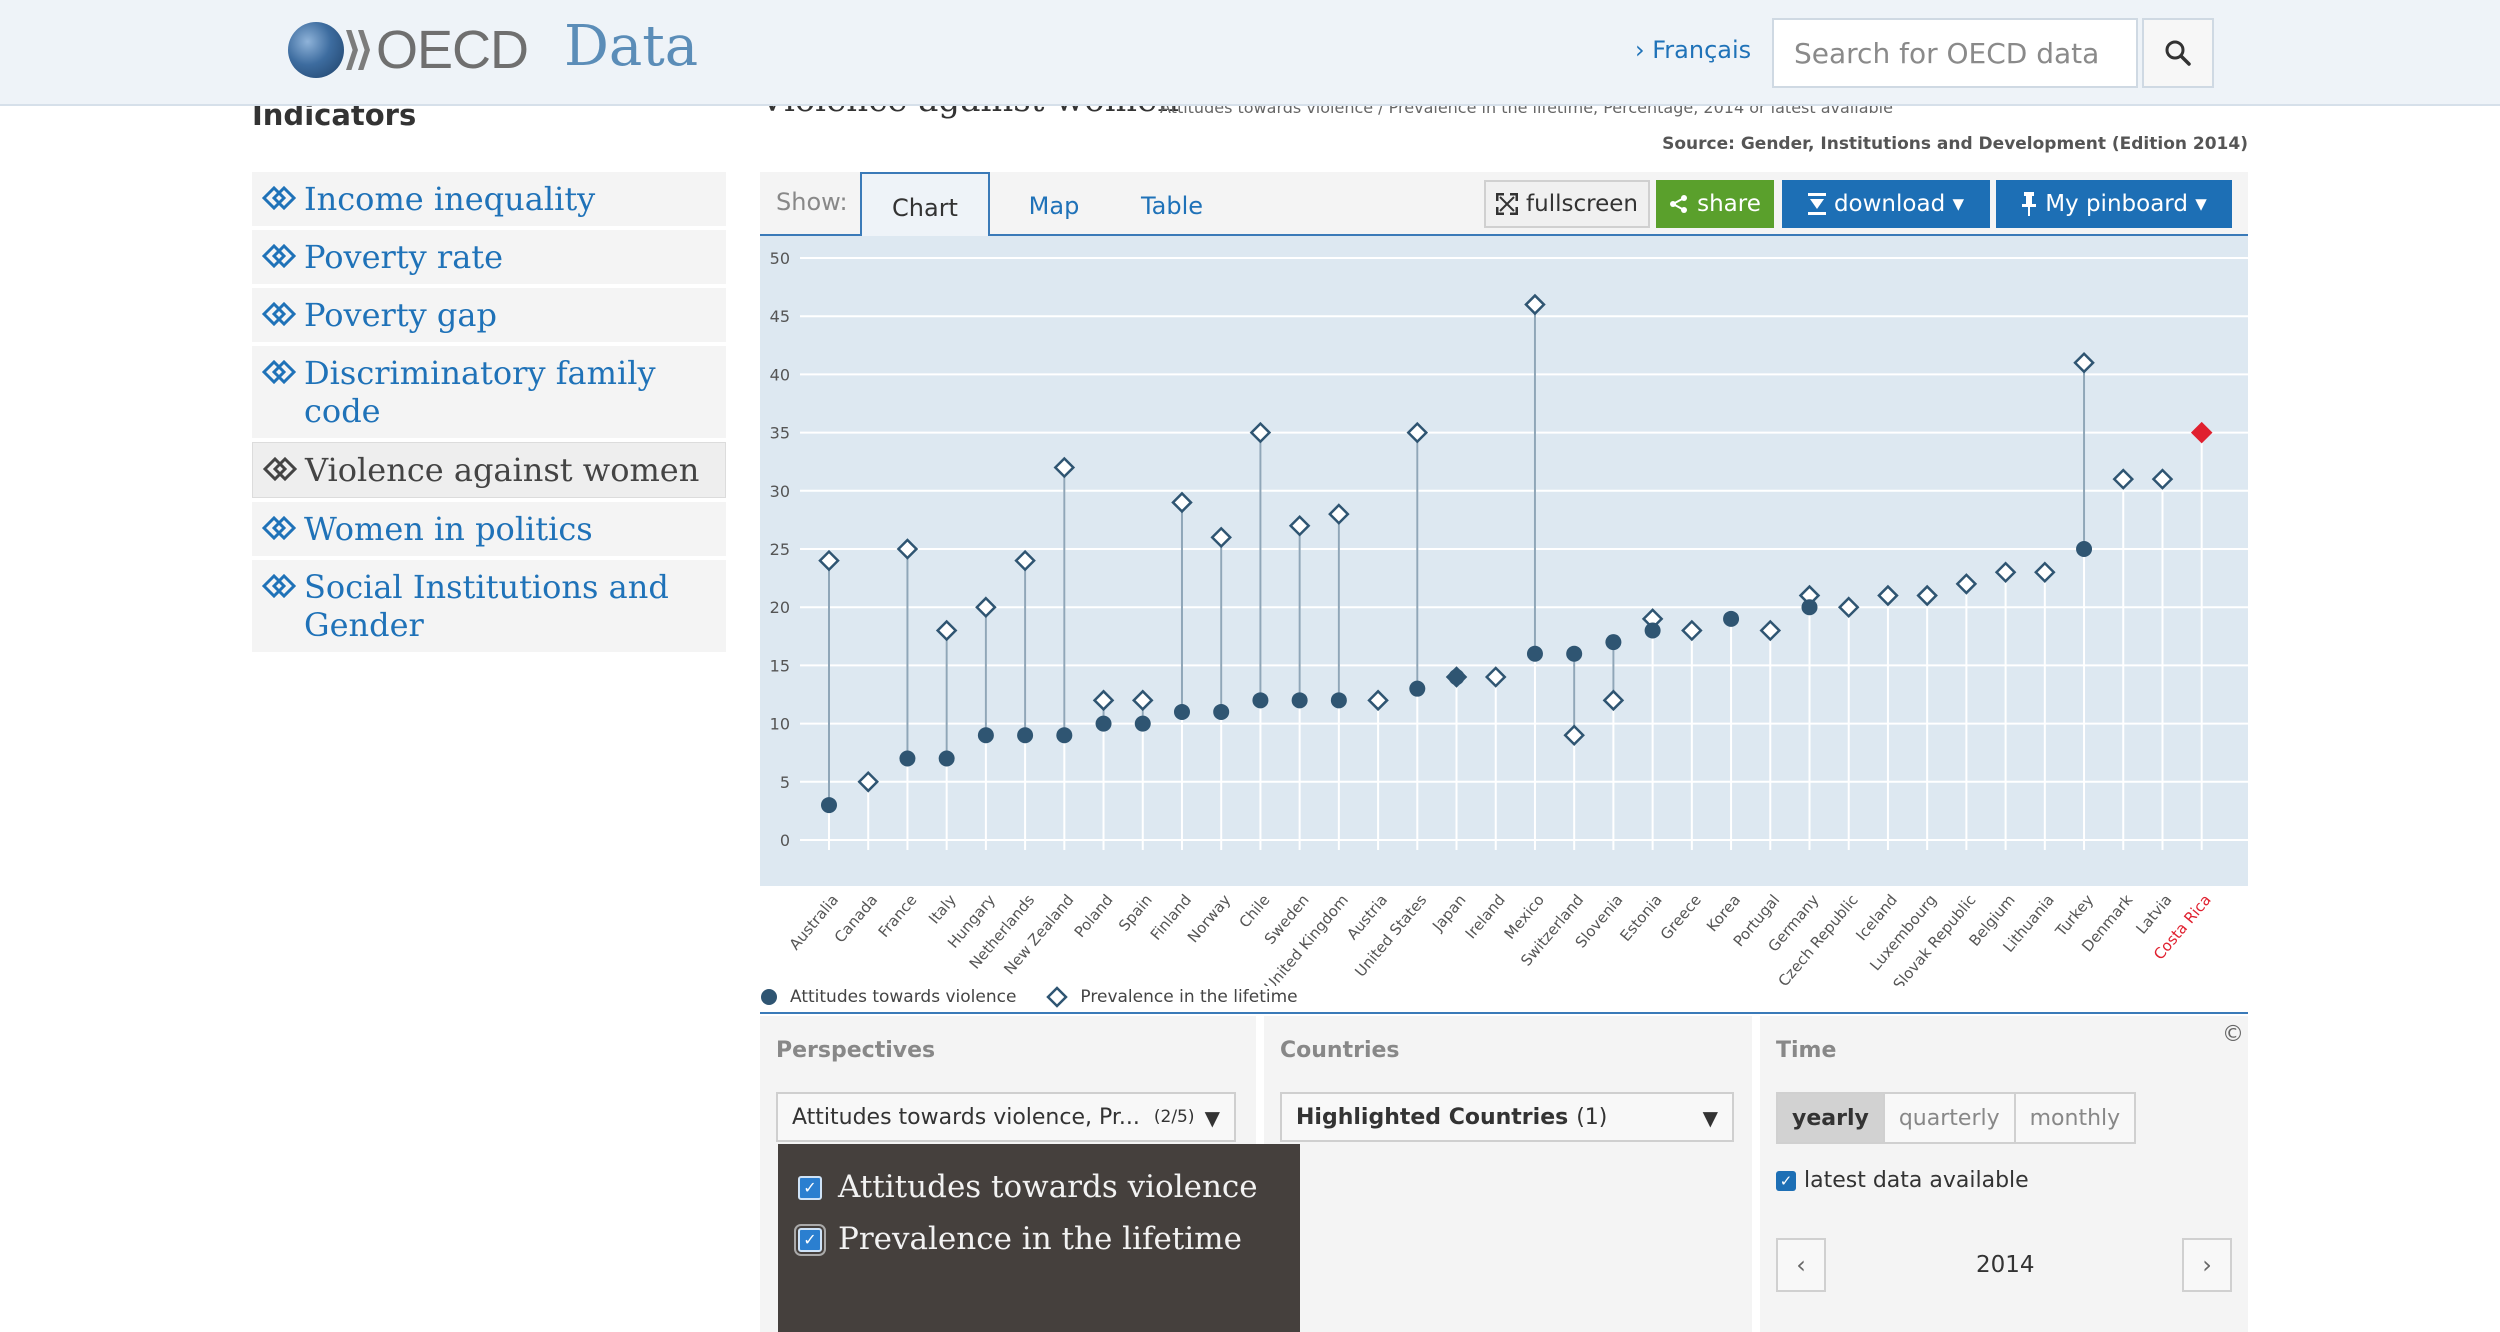  Describe the element at coordinates (942, 909) in the screenshot. I see `x-tick-label: Italy` at that location.